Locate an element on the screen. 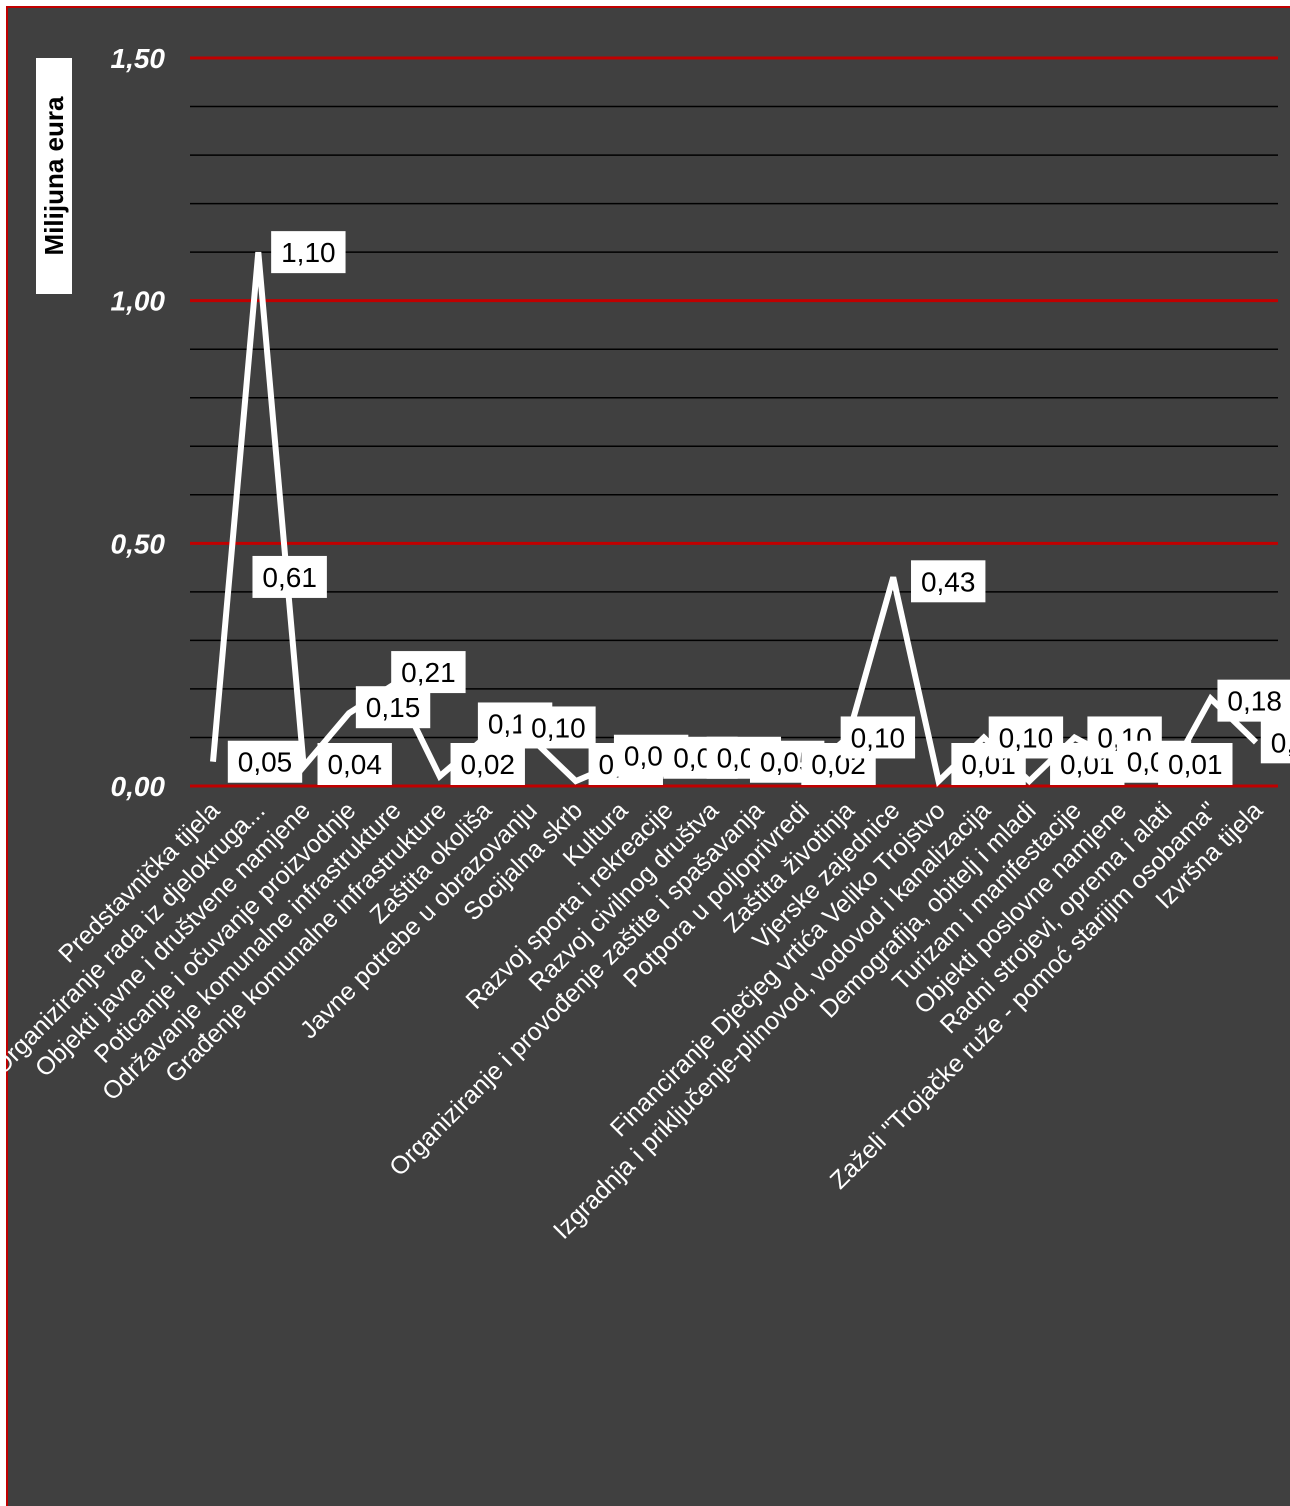 Image resolution: width=1290 pixels, height=1506 pixels. data-label-text: 0,09 is located at coordinates (1280, 742).